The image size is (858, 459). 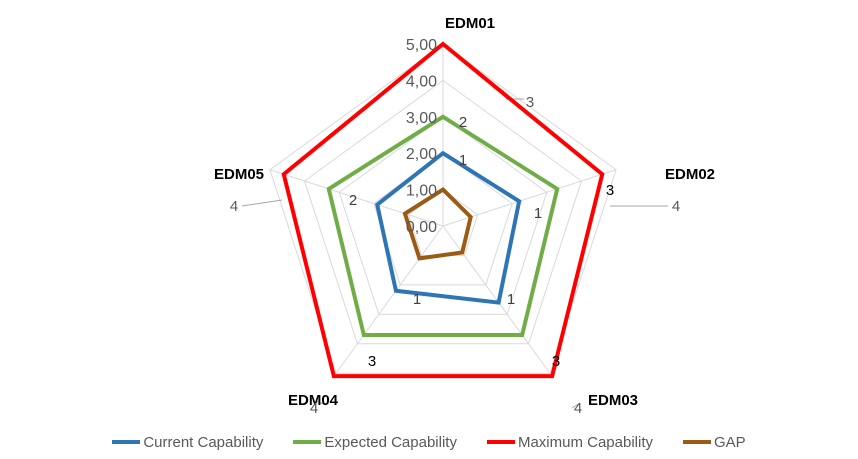 What do you see at coordinates (421, 154) in the screenshot?
I see `tick-label: 2,00` at bounding box center [421, 154].